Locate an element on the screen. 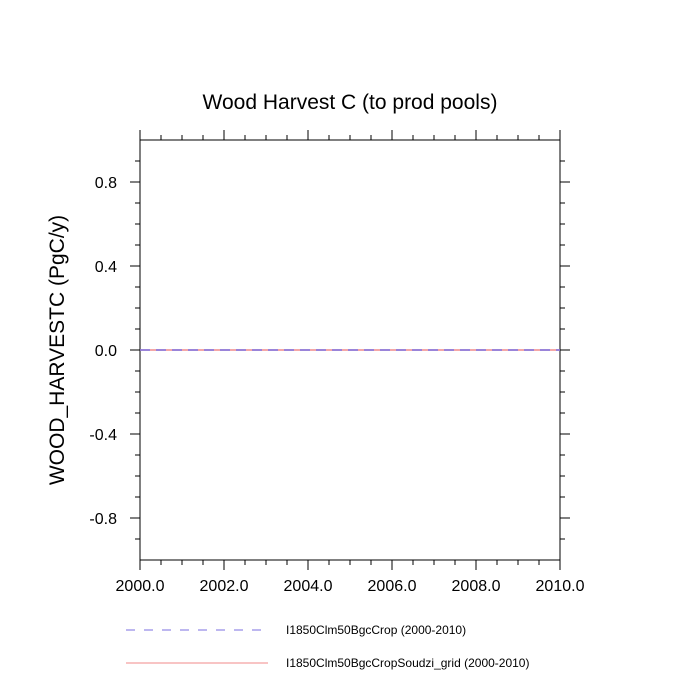 This screenshot has height=700, width=700. x-tick-label: 2004.0 is located at coordinates (308, 586).